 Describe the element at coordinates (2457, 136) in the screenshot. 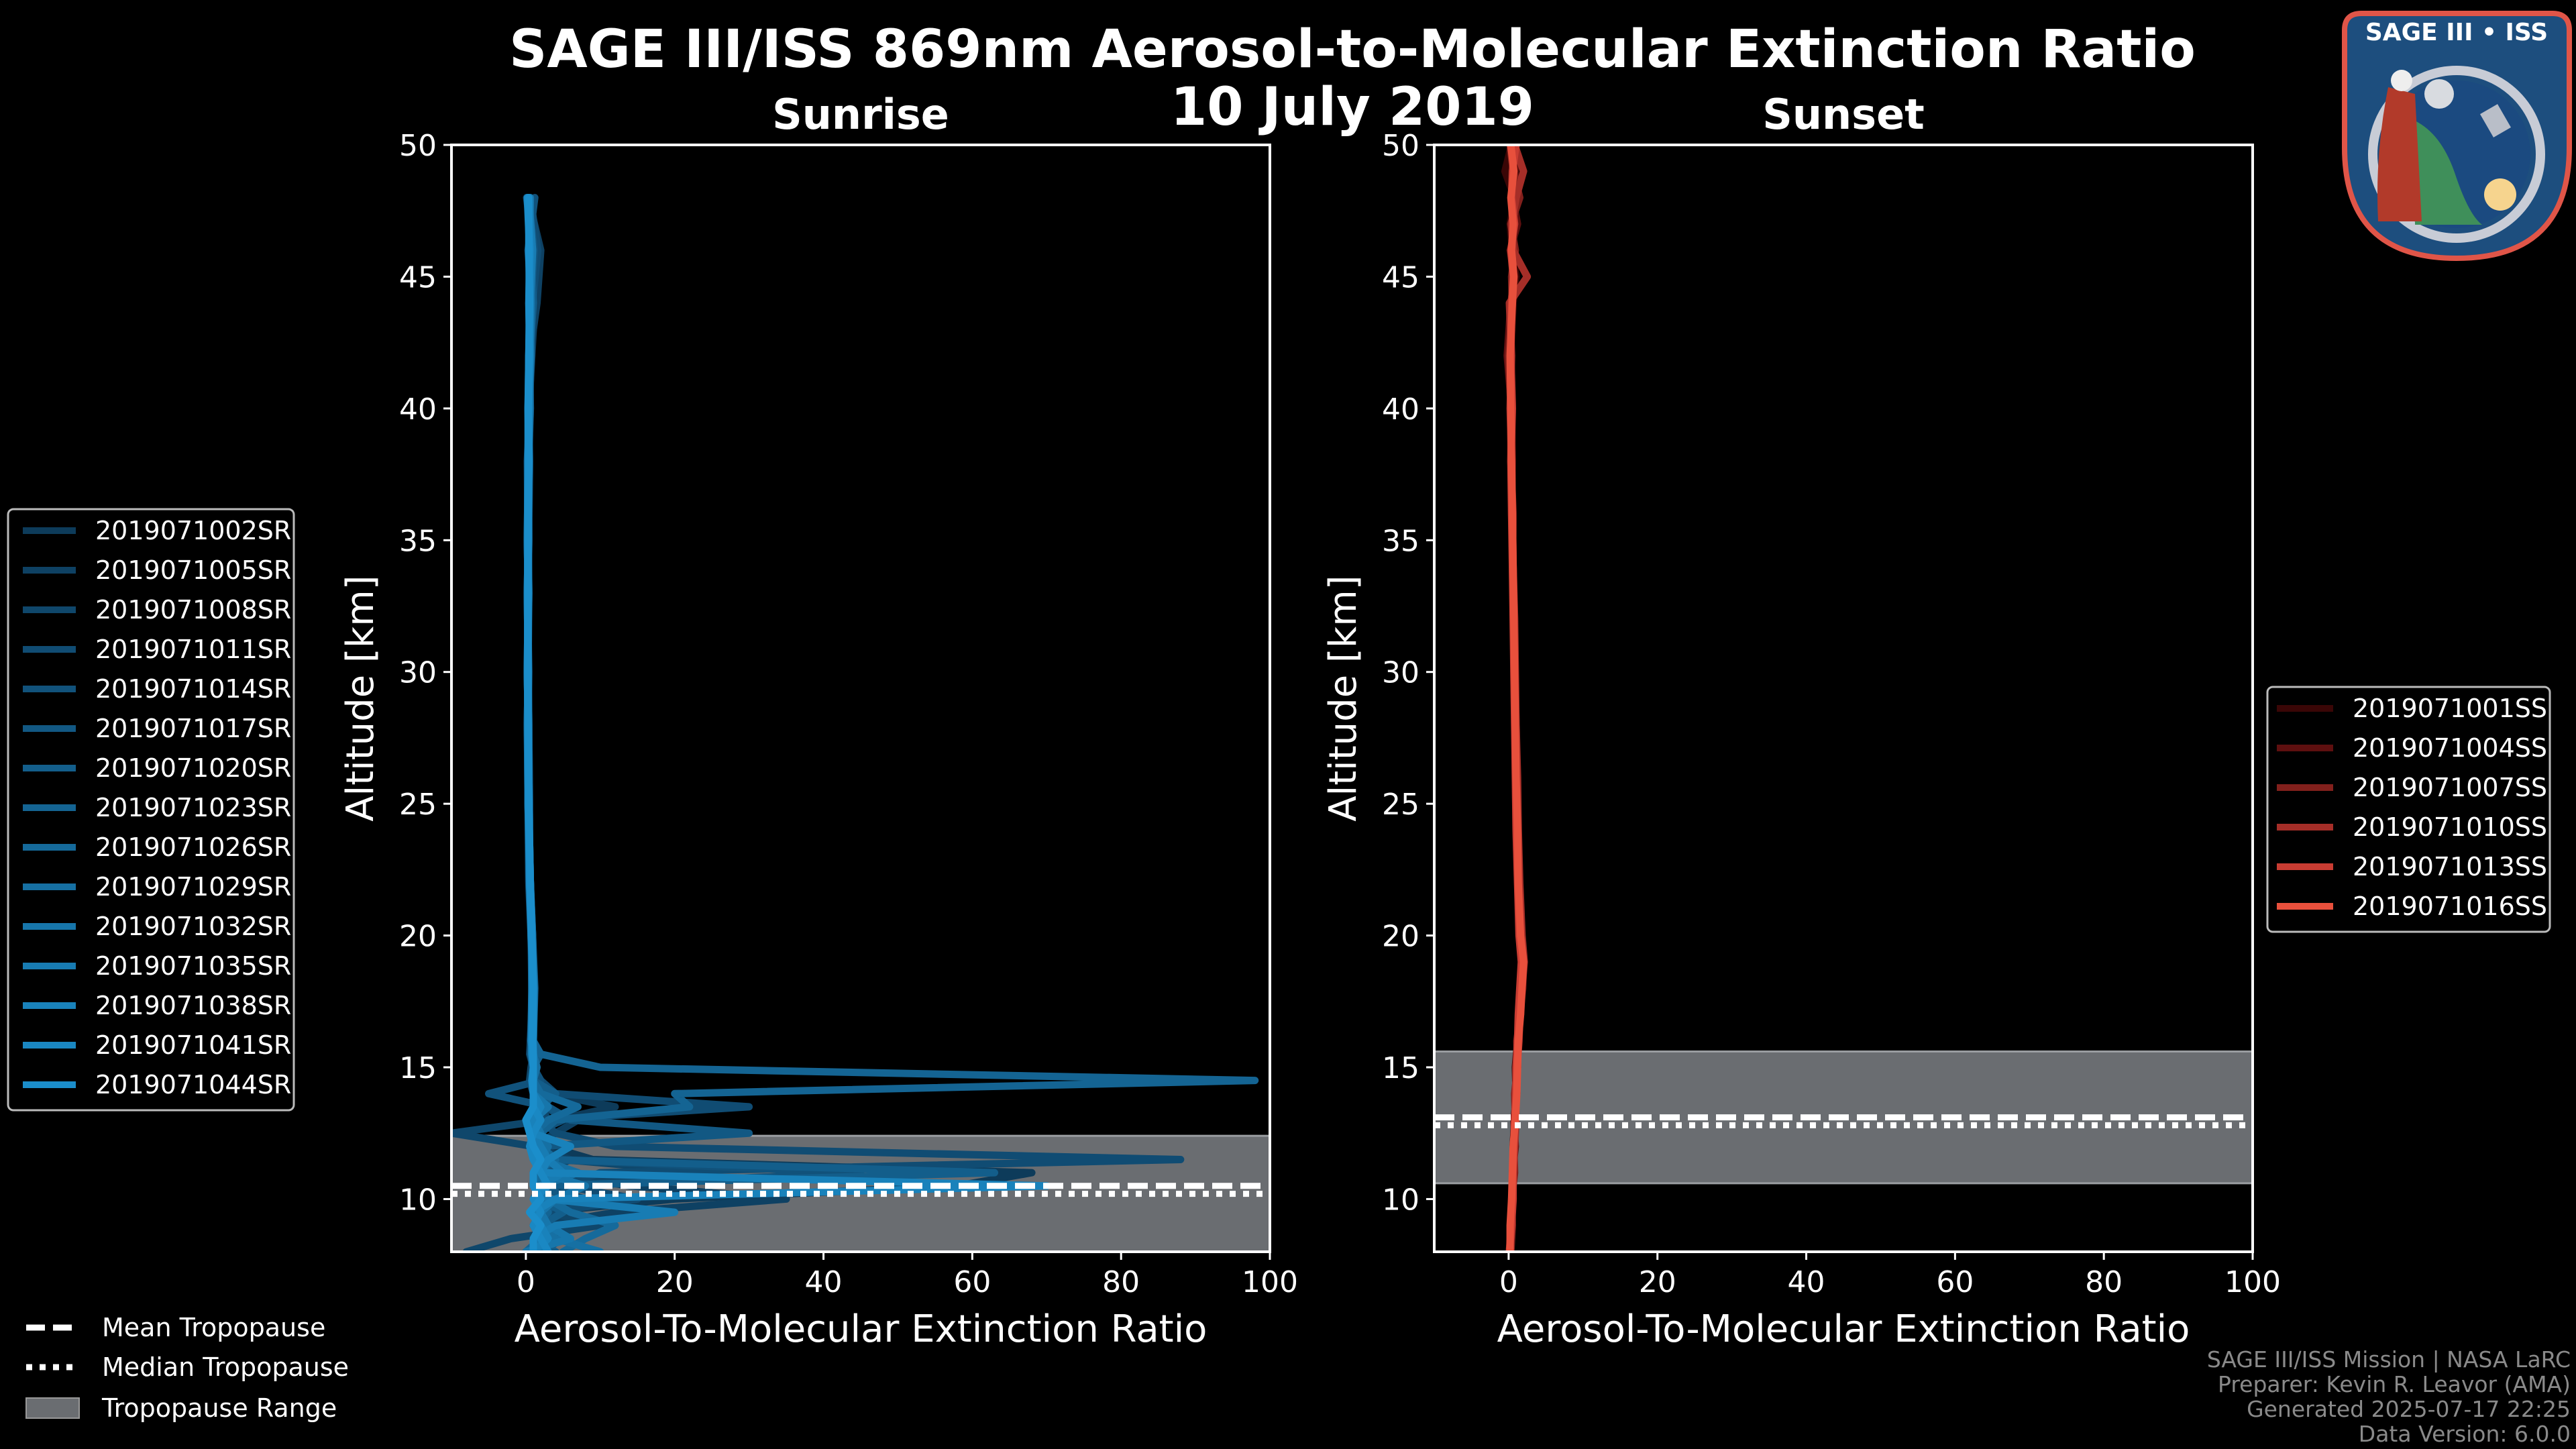

I see `sage-iii-iss-mission-logo: SAGE III • ISS` at that location.